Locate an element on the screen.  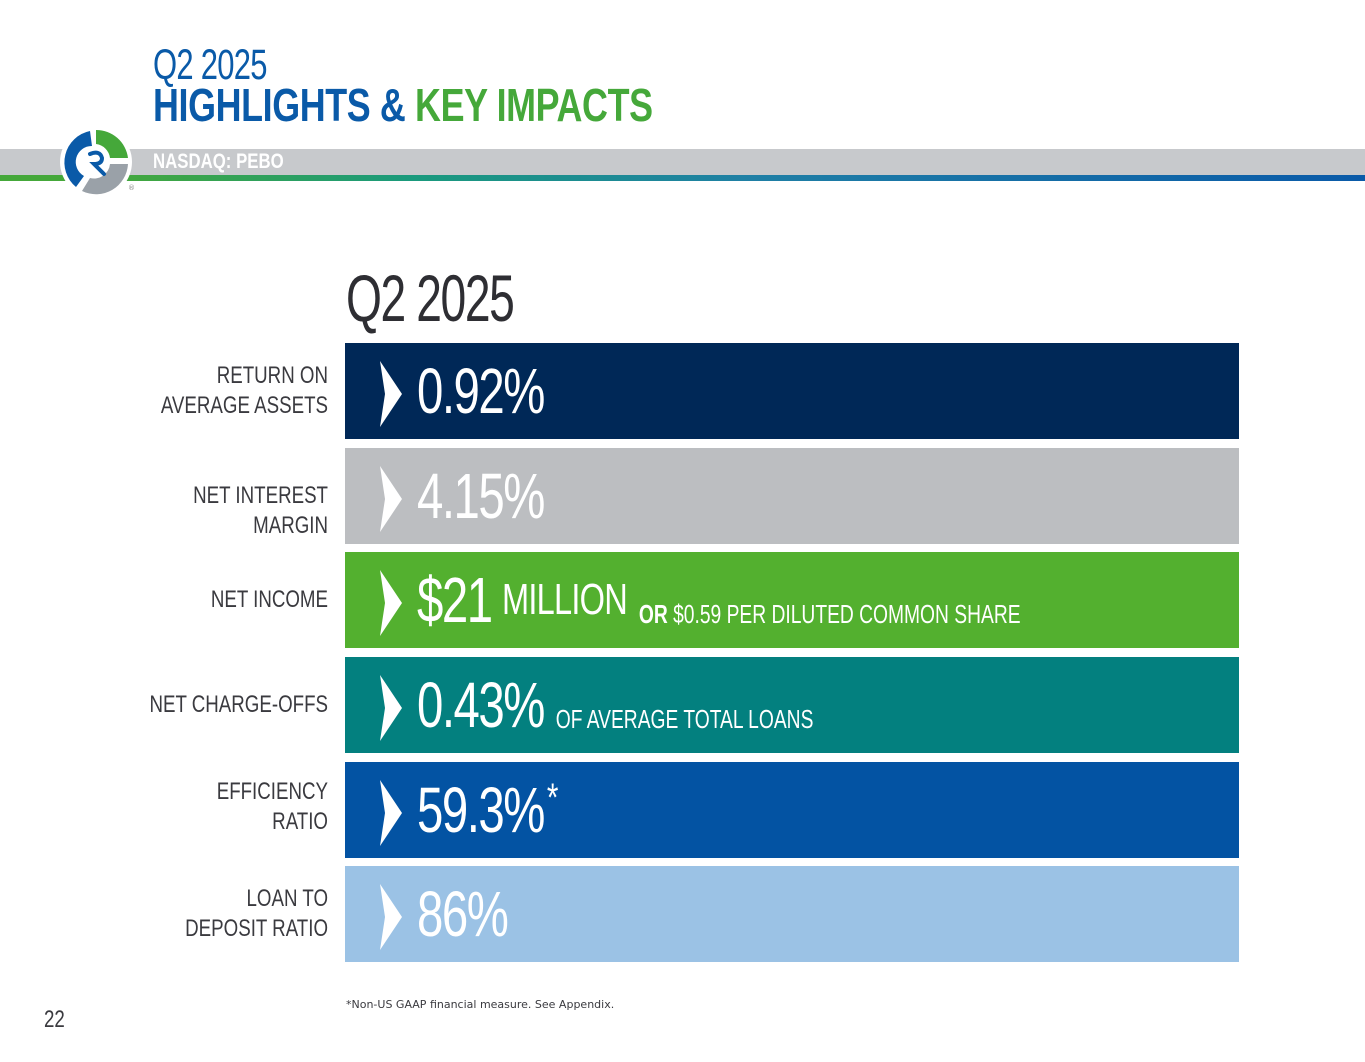
metric-value-loan-to-deposit: 86% is located at coordinates (463, 914).